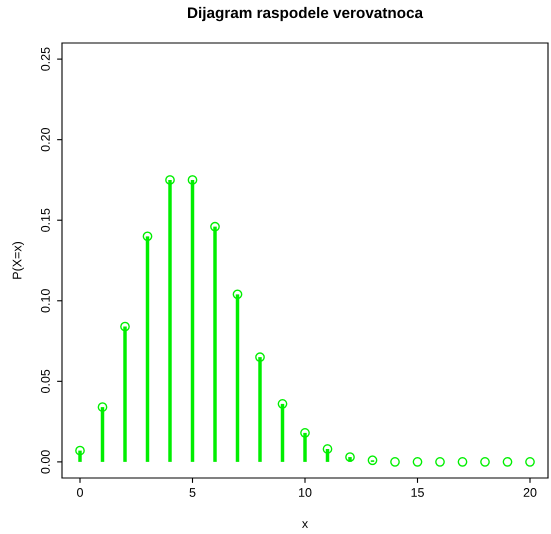 Image resolution: width=551 pixels, height=534 pixels. Describe the element at coordinates (45, 140) in the screenshot. I see `y-tick-label: 0.20` at that location.